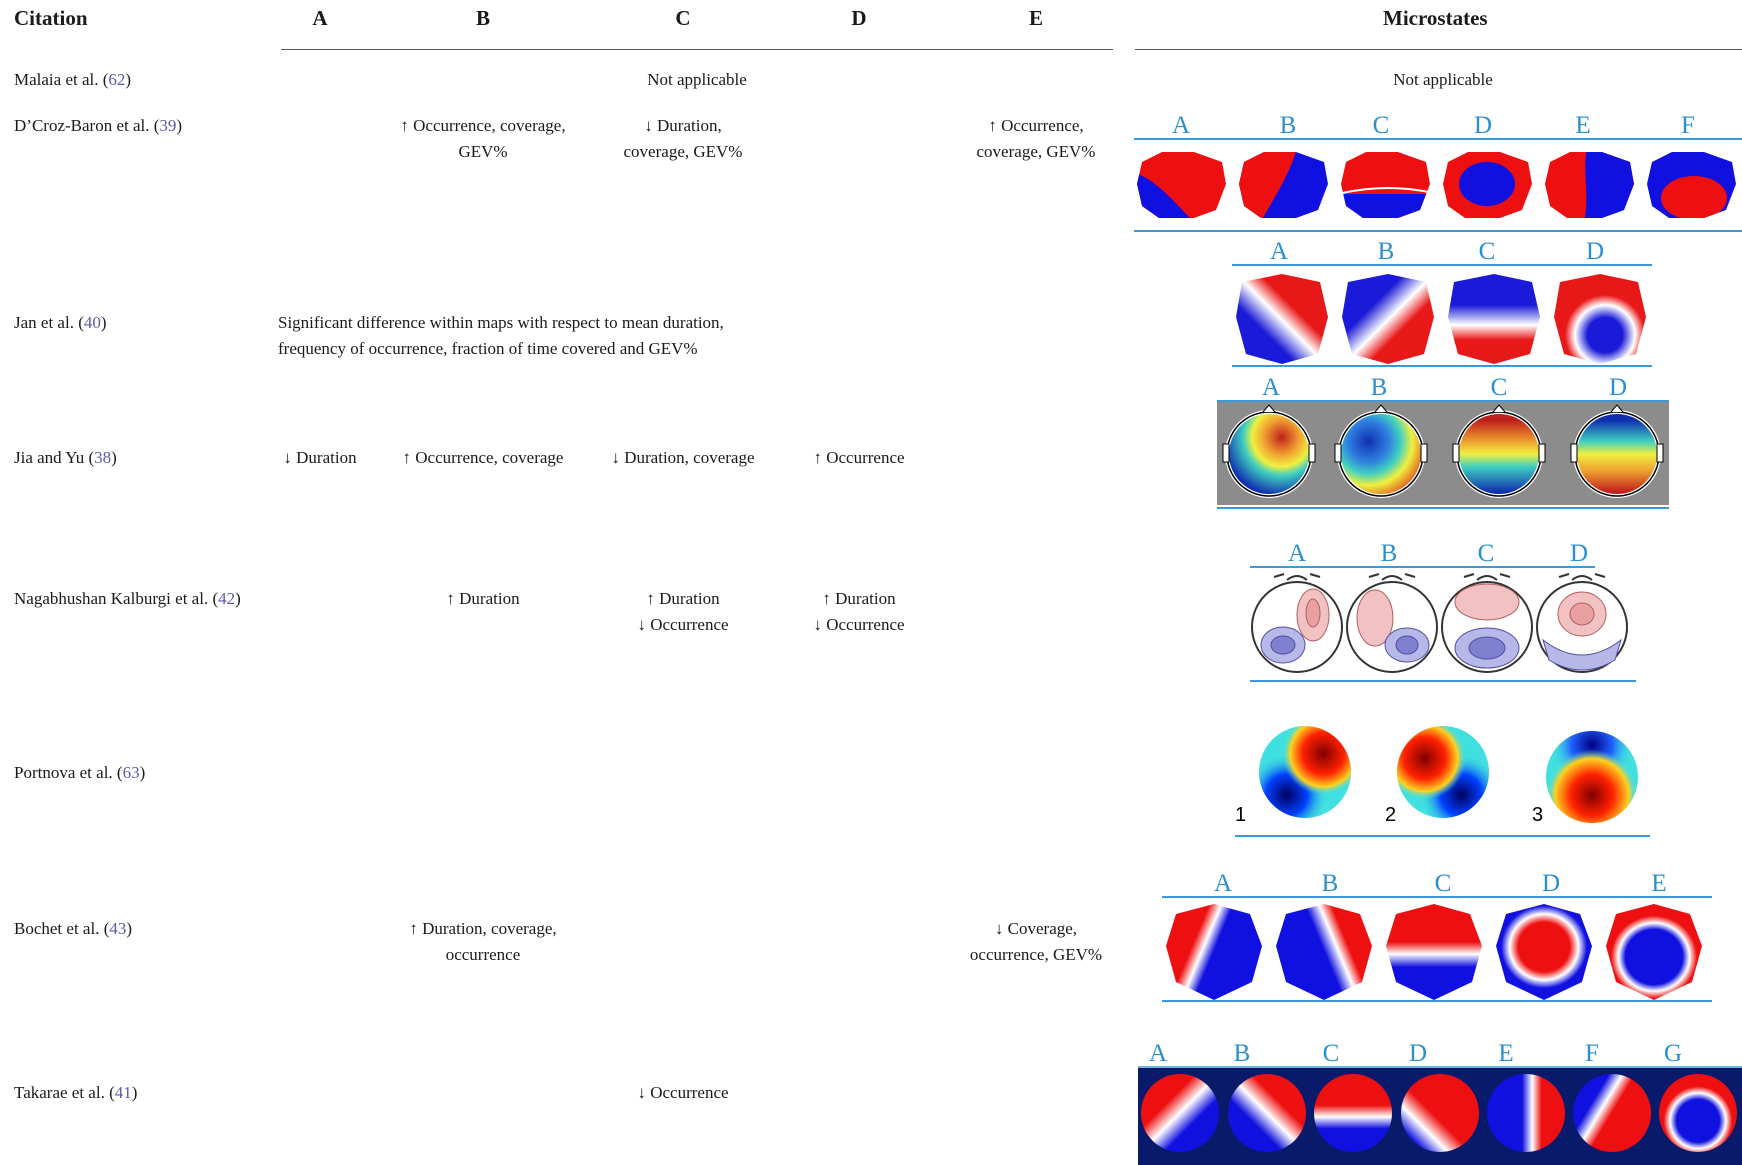 This screenshot has height=1165, width=1742. What do you see at coordinates (227, 598) in the screenshot?
I see `ref-link: 42` at bounding box center [227, 598].